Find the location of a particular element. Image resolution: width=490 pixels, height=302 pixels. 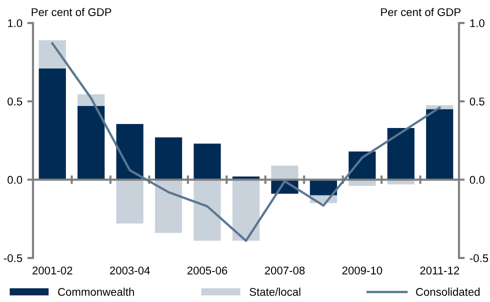

y2-tick-label: 0.5 is located at coordinates (477, 102).